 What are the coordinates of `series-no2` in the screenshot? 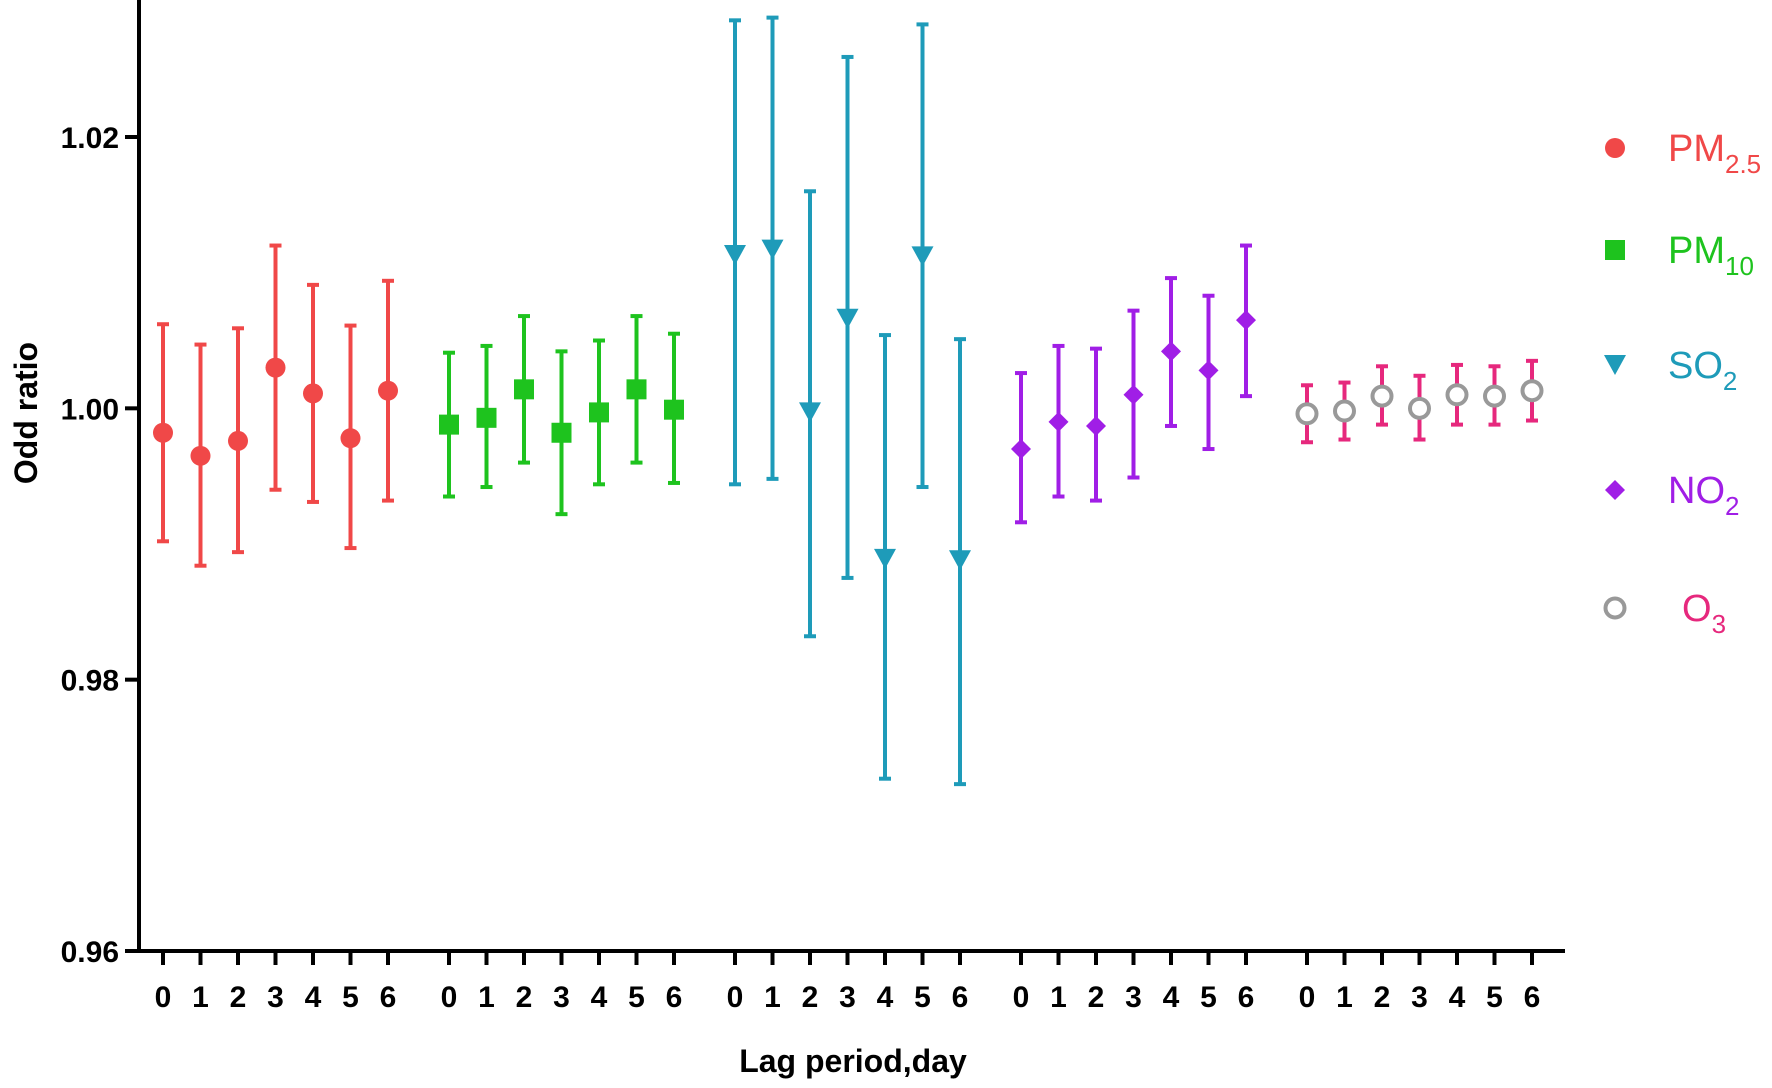 It's located at (1133, 384).